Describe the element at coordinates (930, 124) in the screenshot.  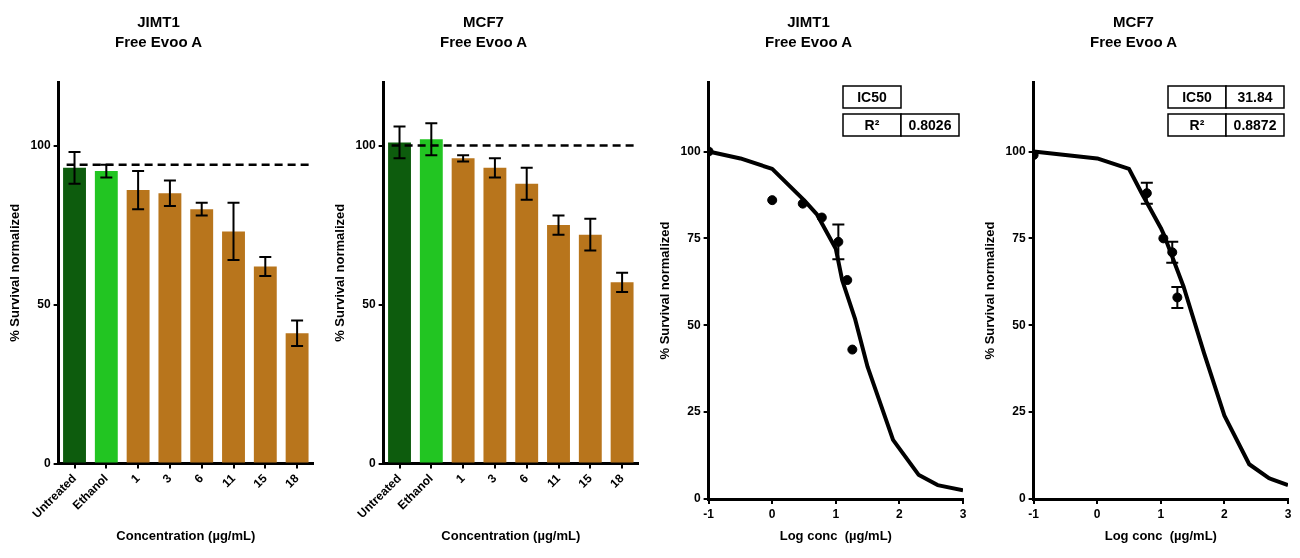
I see `annotation: 0.8026` at that location.